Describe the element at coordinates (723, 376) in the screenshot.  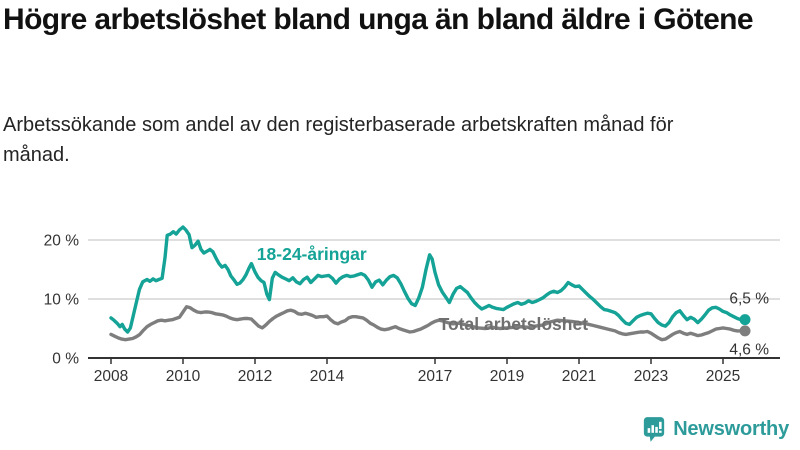
I see `x-axis-tick-label: 2025` at that location.